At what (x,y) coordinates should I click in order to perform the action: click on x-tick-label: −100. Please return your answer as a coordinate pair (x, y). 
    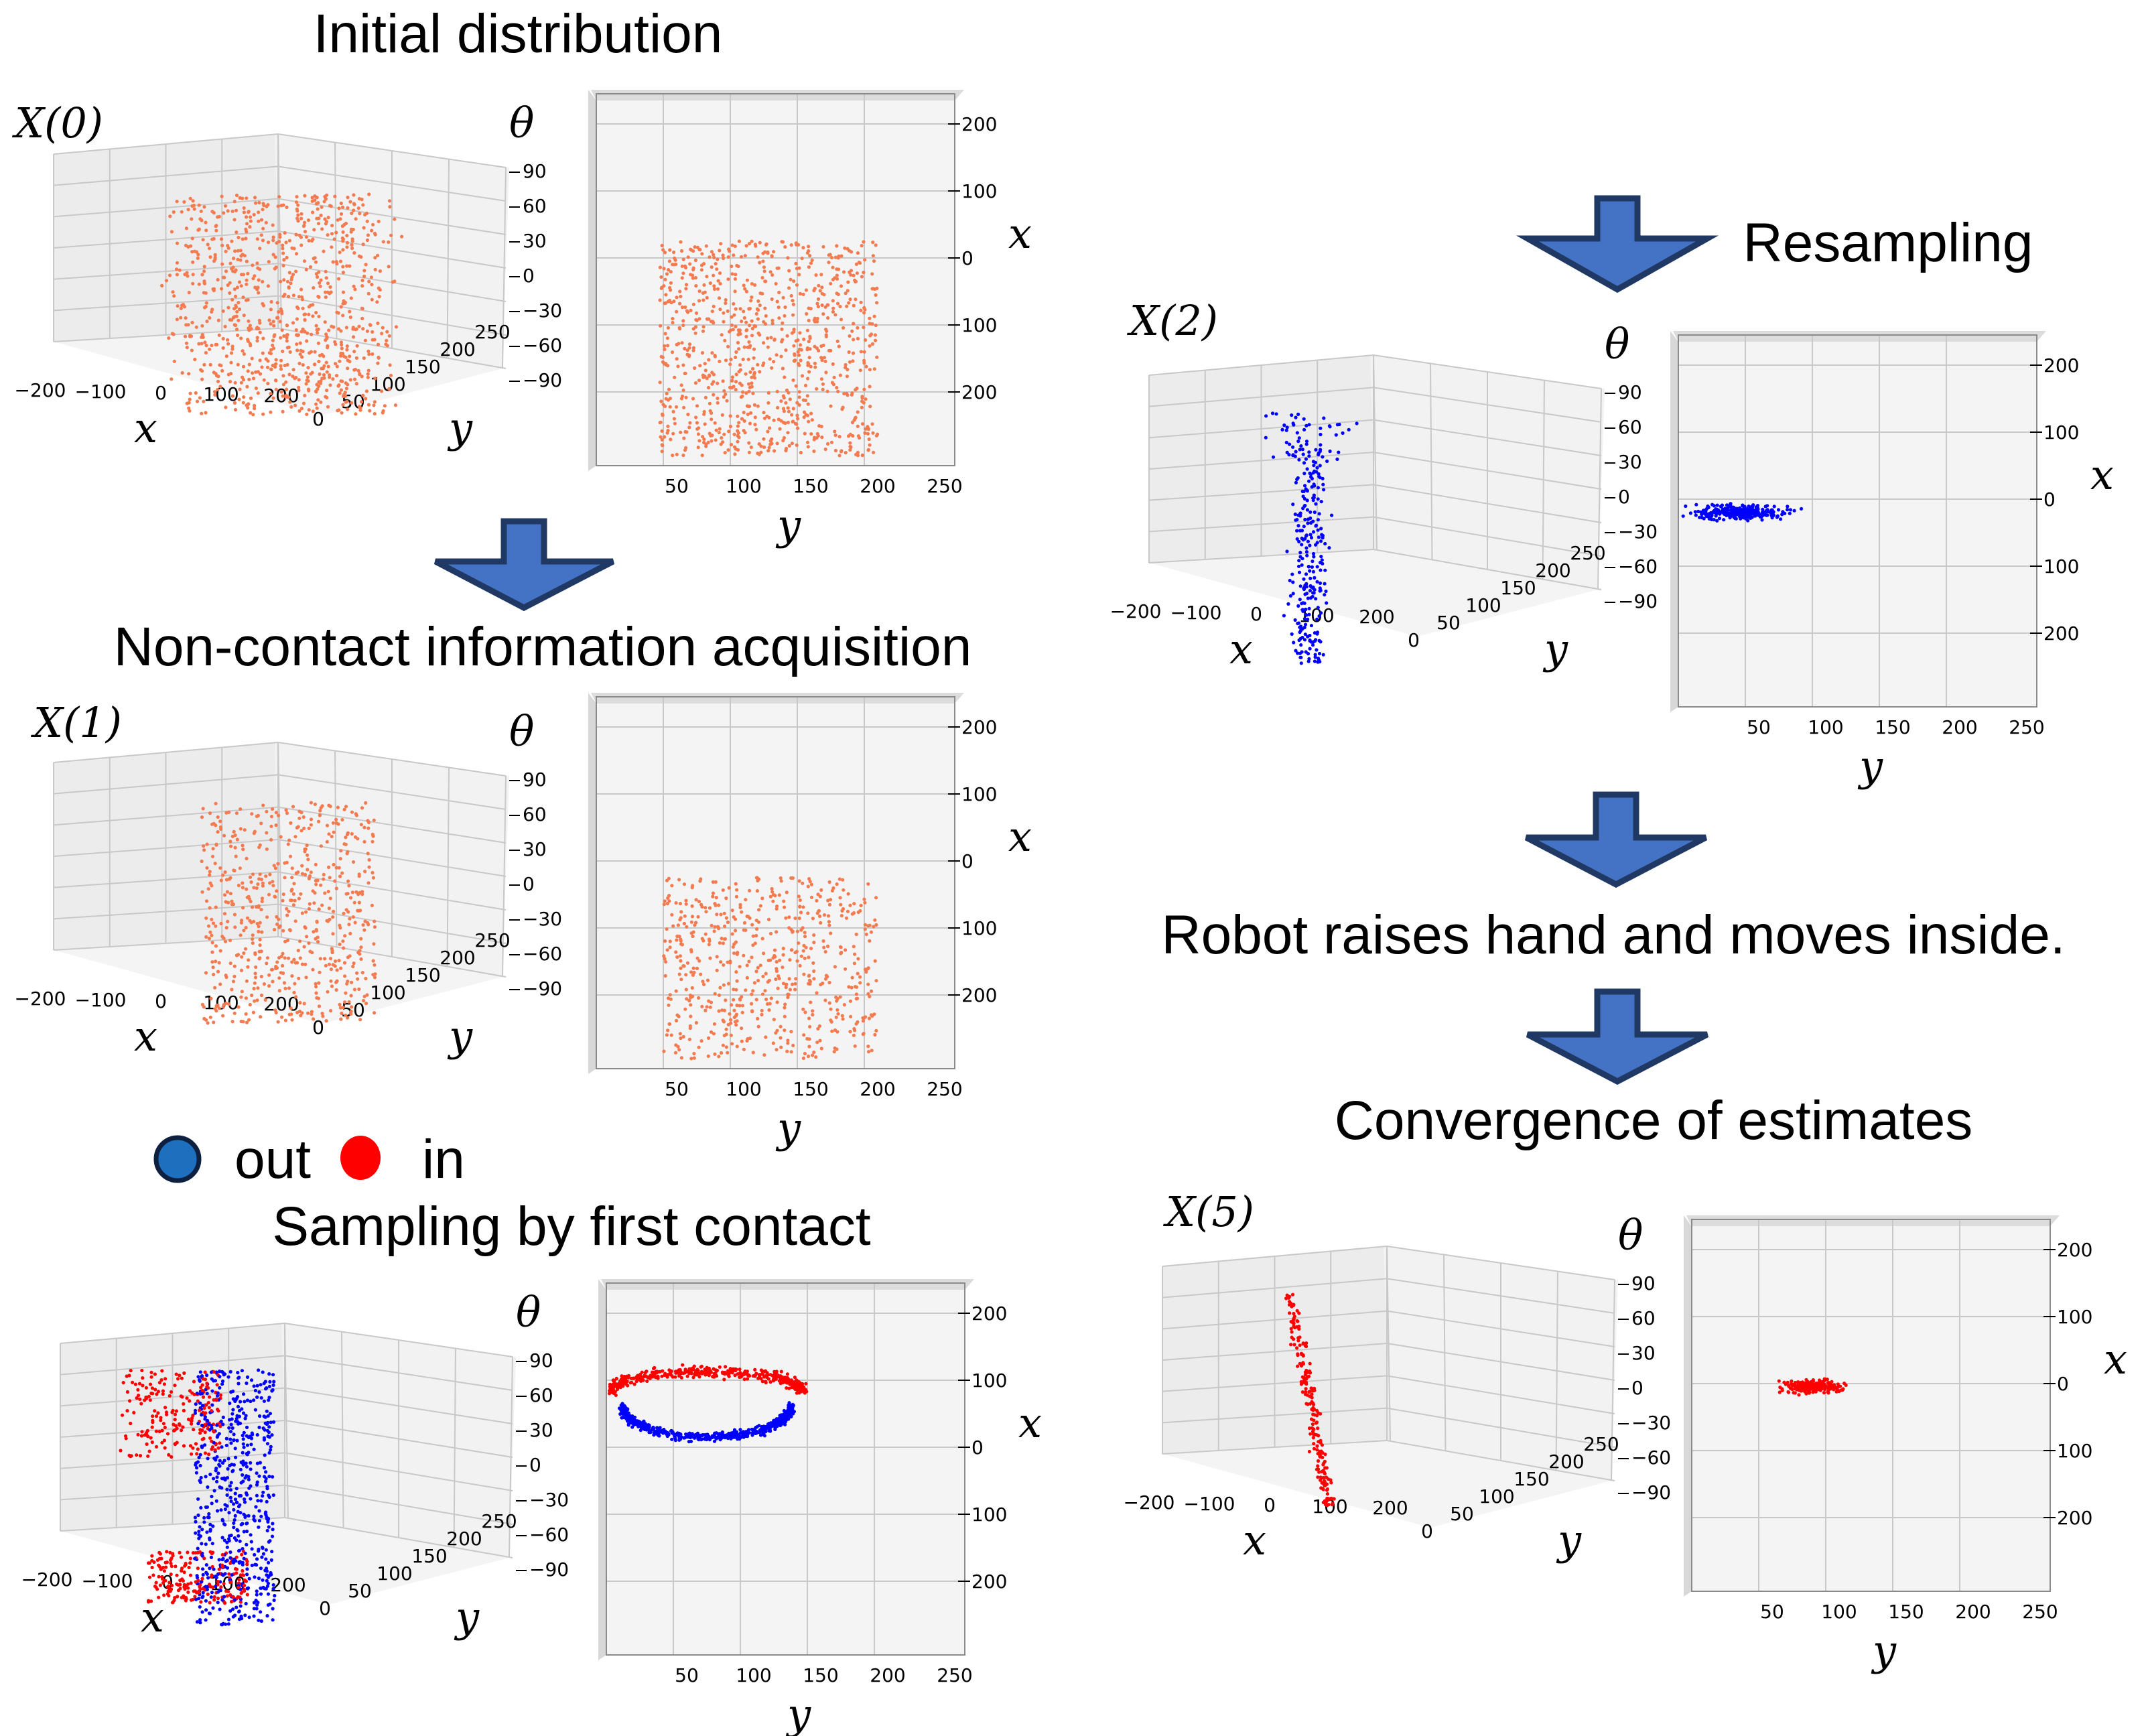
    Looking at the image, I should click on (101, 1000).